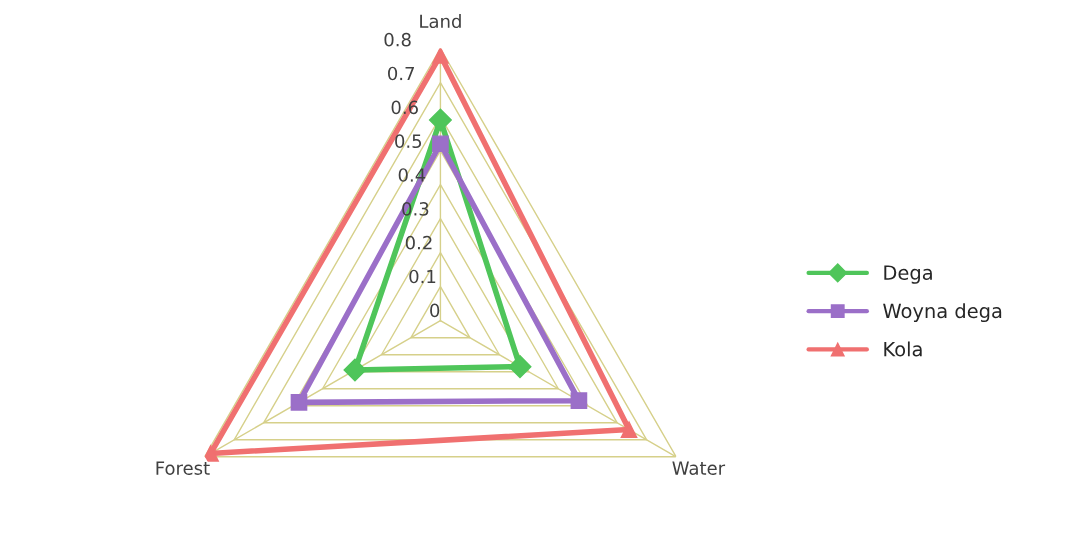  What do you see at coordinates (397, 39) in the screenshot?
I see `y-tick-label: 0.8` at bounding box center [397, 39].